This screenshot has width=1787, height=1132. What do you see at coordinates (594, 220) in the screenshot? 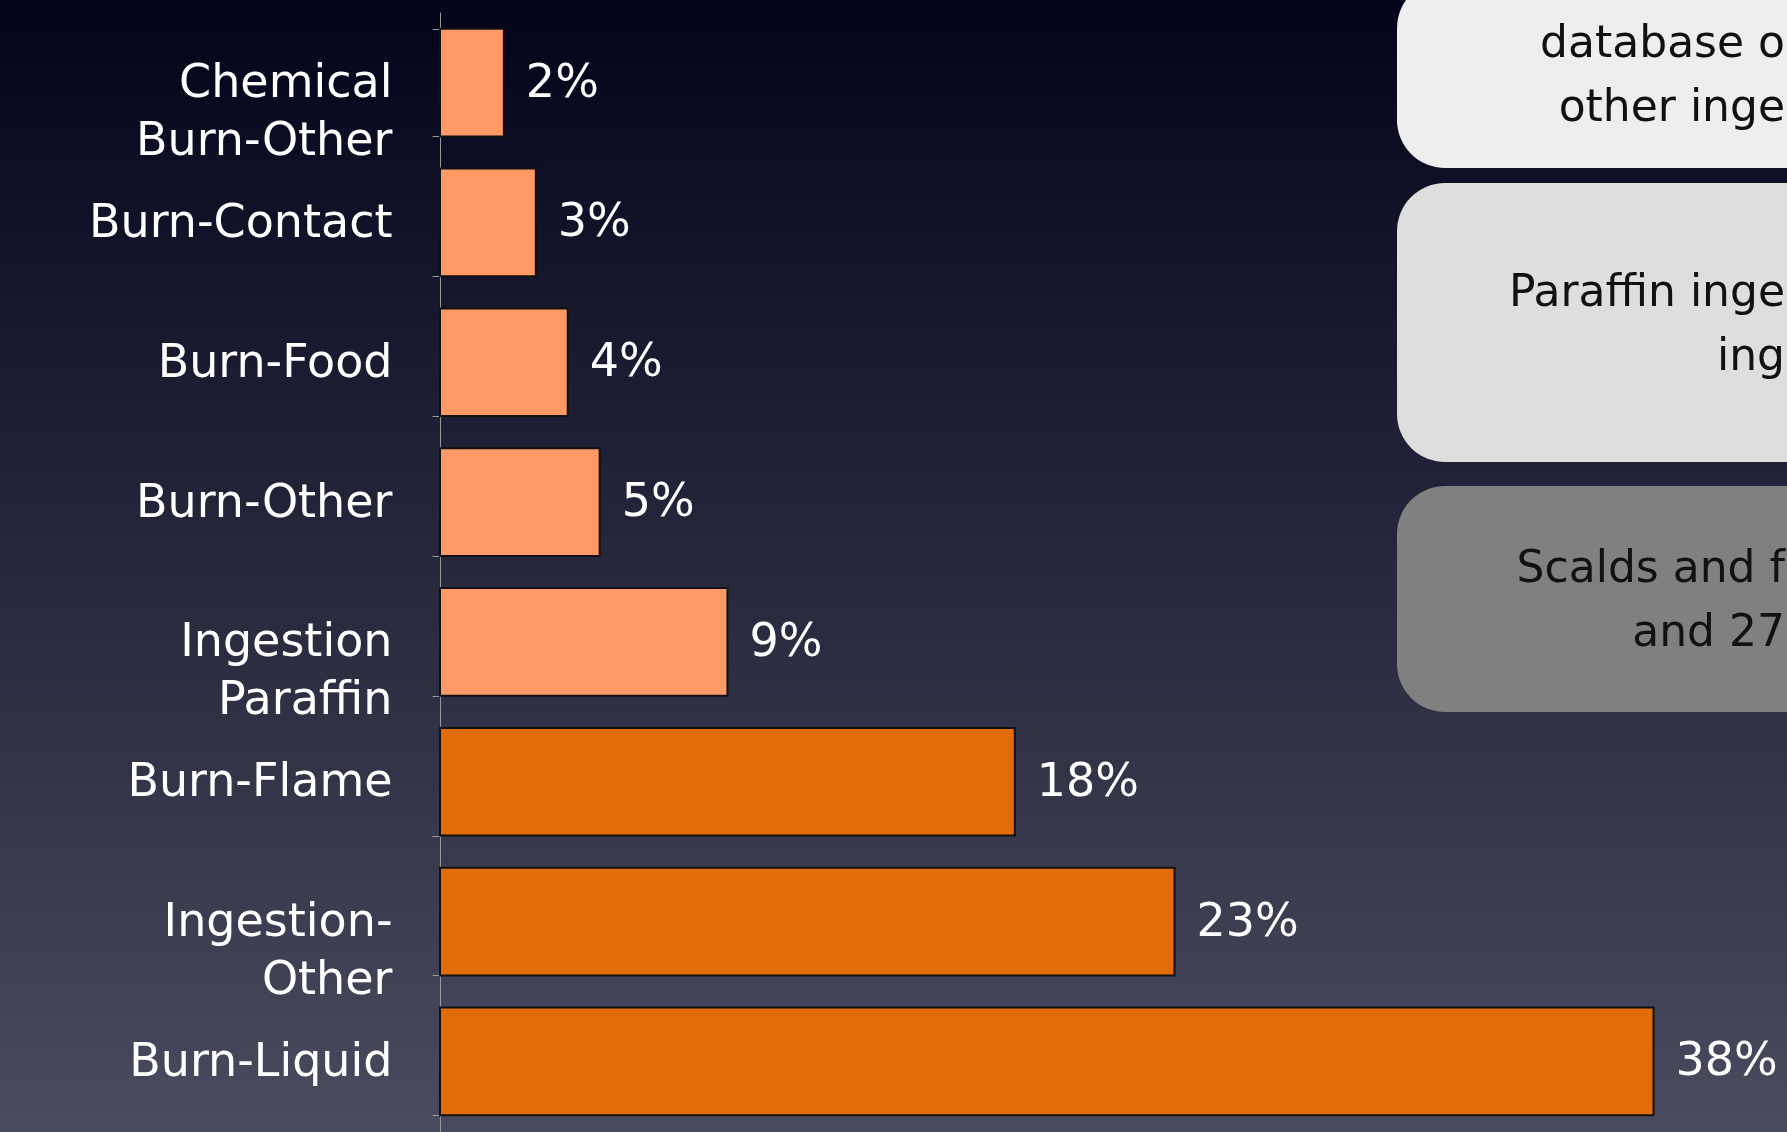
I see `data-label: 3%` at bounding box center [594, 220].